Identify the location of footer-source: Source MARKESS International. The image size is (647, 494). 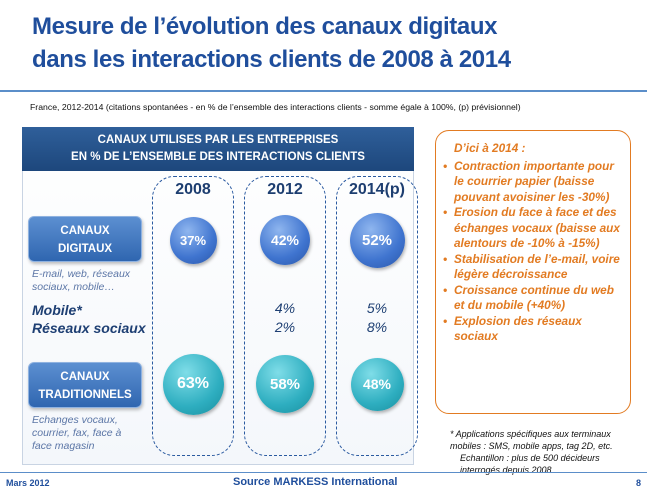
(315, 482).